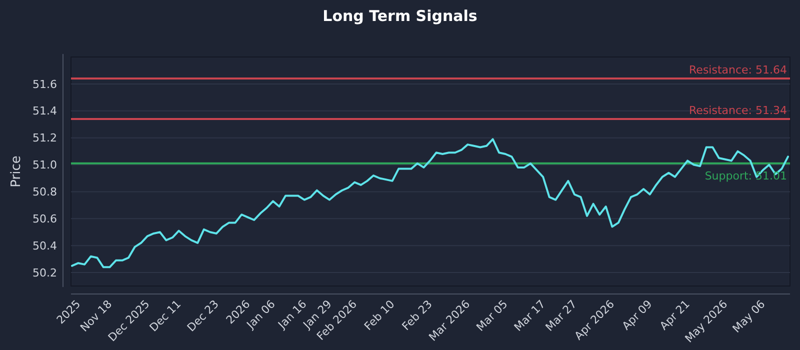 This screenshot has height=350, width=800. Describe the element at coordinates (44, 192) in the screenshot. I see `y-tick-label: 50.8` at that location.